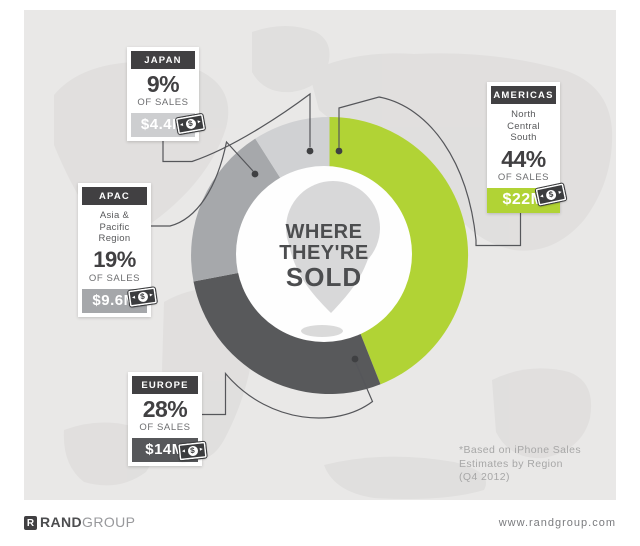  Describe the element at coordinates (165, 385) in the screenshot. I see `card-header-europe: EUROPE` at that location.